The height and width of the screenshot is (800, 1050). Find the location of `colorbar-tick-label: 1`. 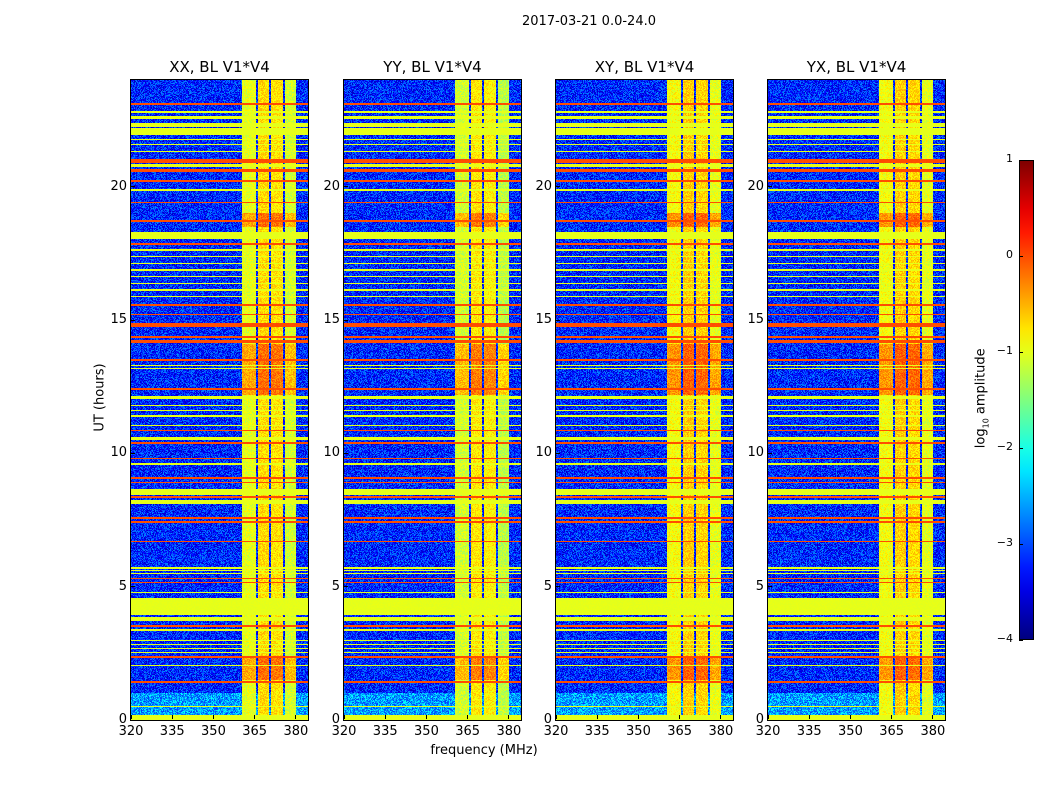

colorbar-tick-label: 1 is located at coordinates (1009, 158).